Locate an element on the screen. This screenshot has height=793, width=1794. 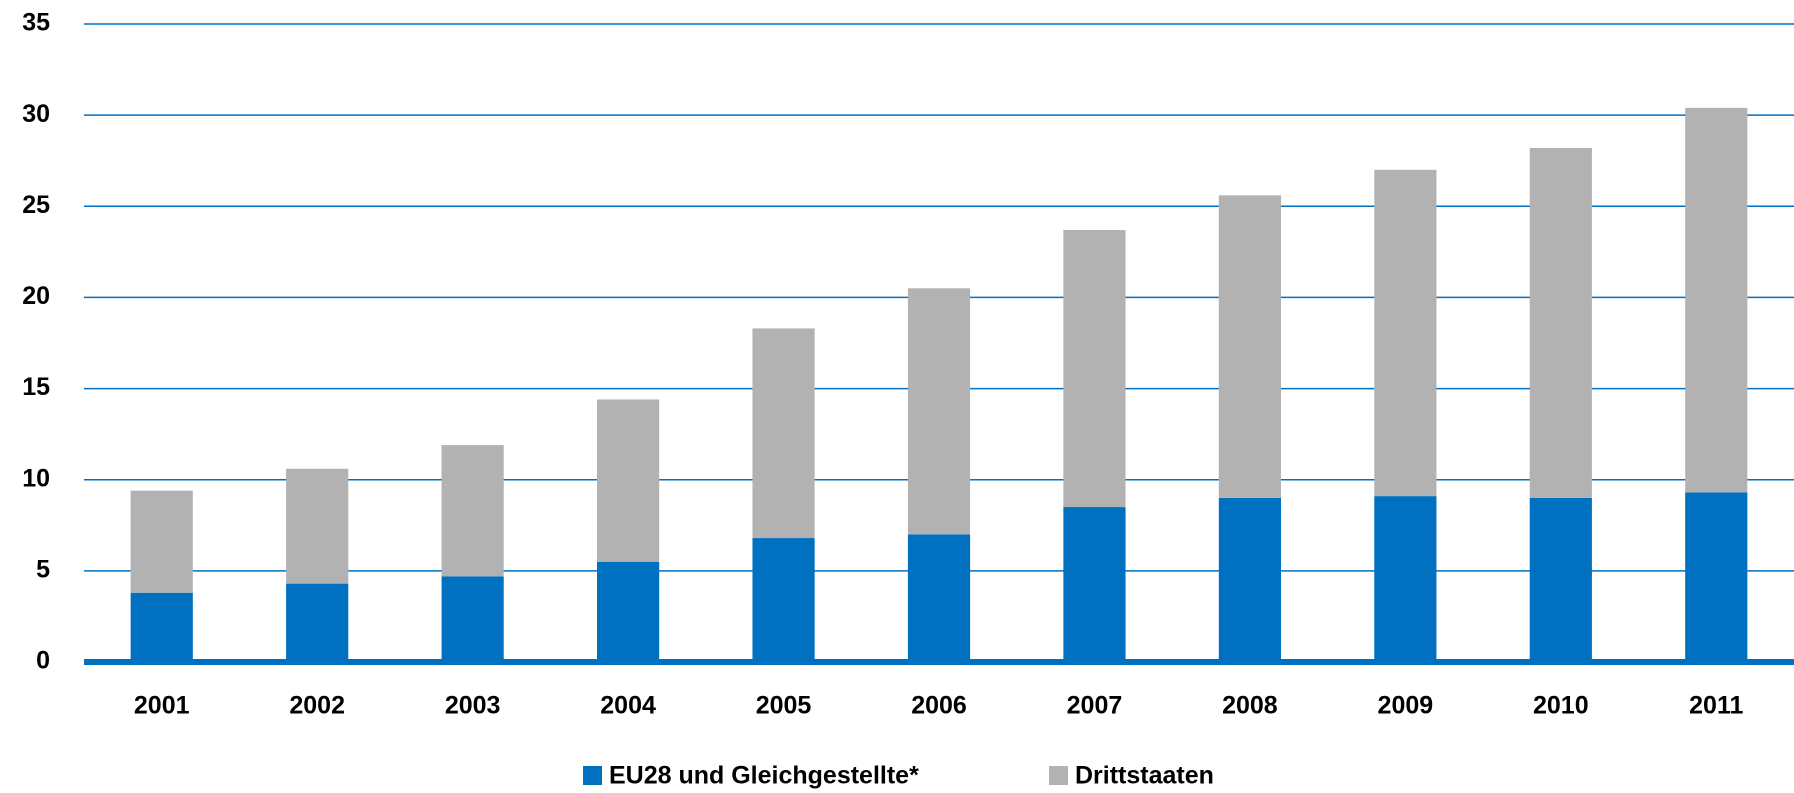
x-tick-label: 2003 is located at coordinates (473, 706).